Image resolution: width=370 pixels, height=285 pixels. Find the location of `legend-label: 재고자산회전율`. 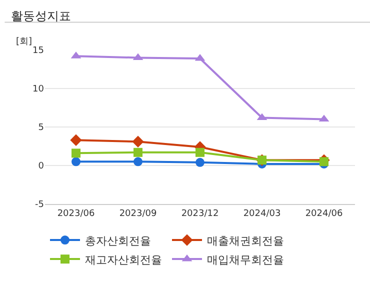

legend-label: 재고자산회전율 is located at coordinates (123, 259).